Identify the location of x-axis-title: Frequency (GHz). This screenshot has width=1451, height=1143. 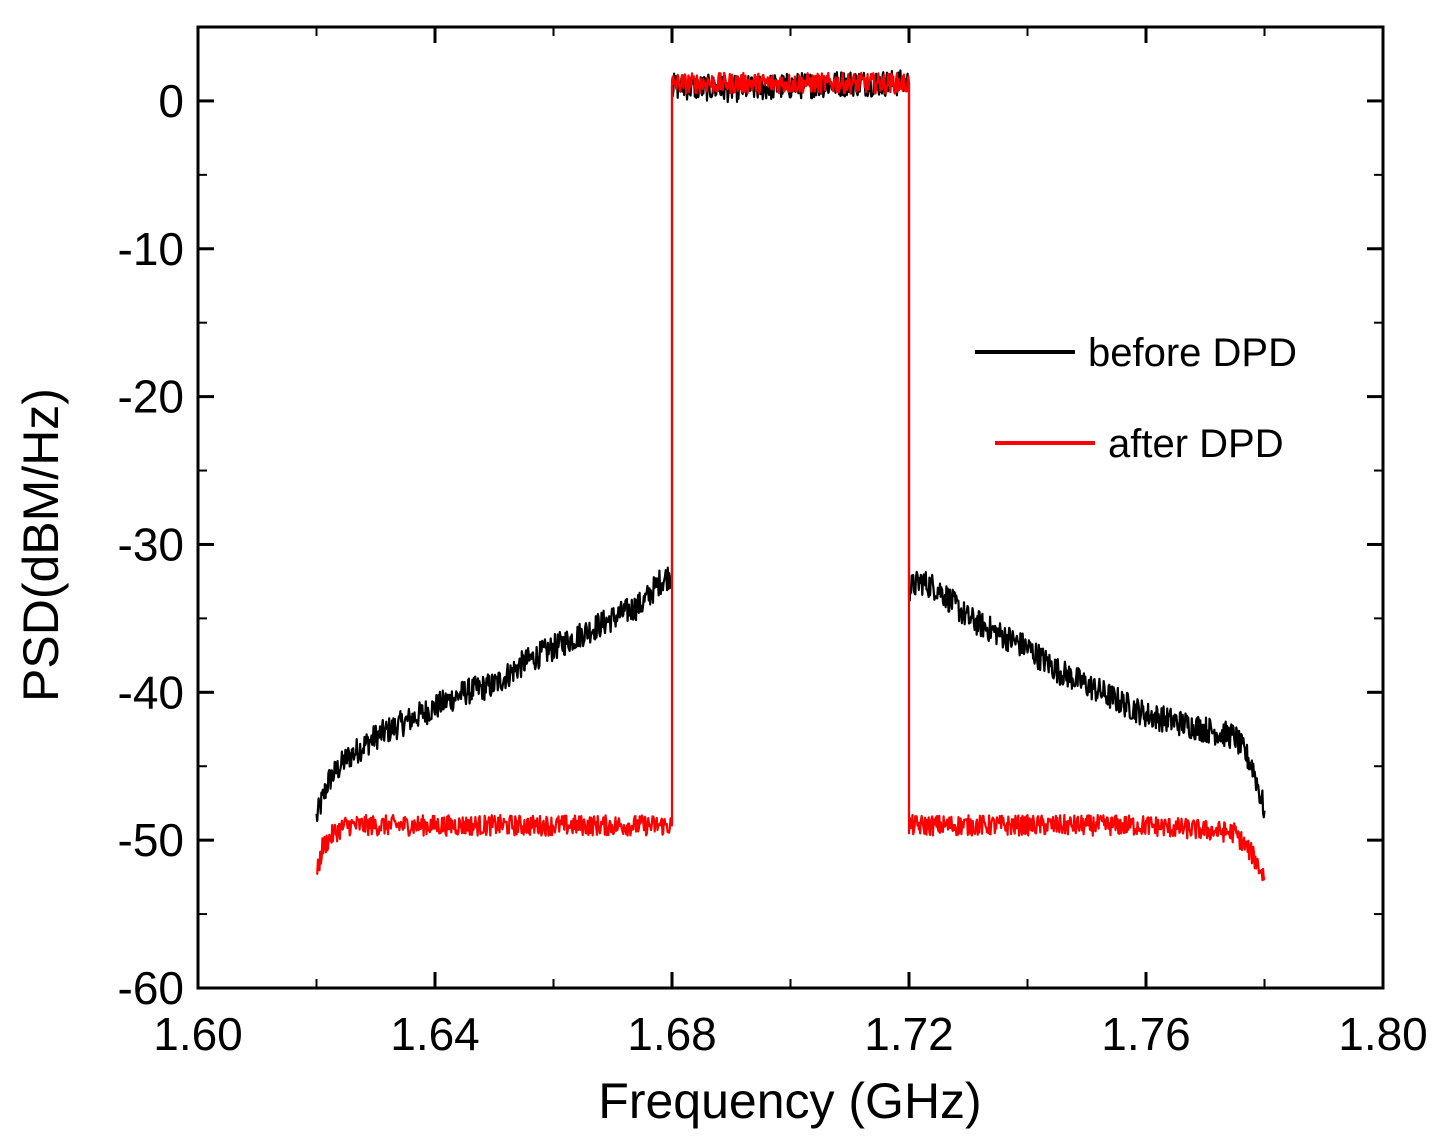
(789, 1101).